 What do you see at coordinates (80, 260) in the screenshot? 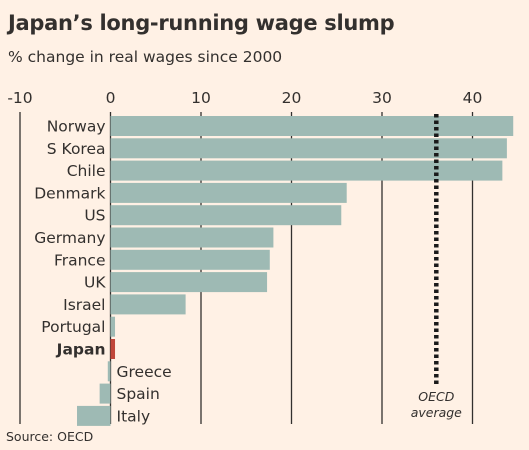
I see `category-label: France` at bounding box center [80, 260].